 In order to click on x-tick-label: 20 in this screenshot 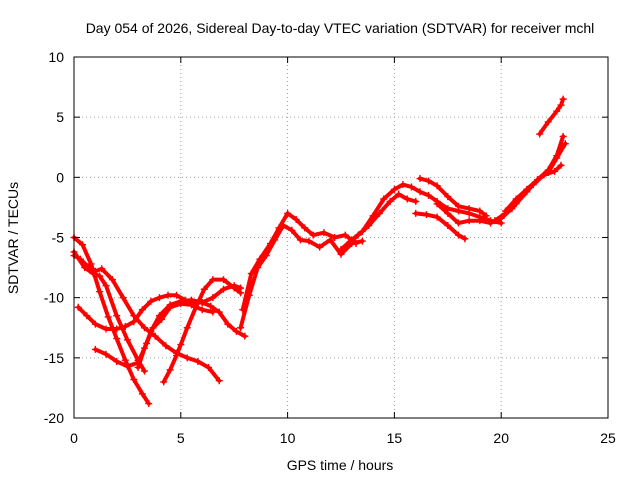, I will do `click(501, 438)`.